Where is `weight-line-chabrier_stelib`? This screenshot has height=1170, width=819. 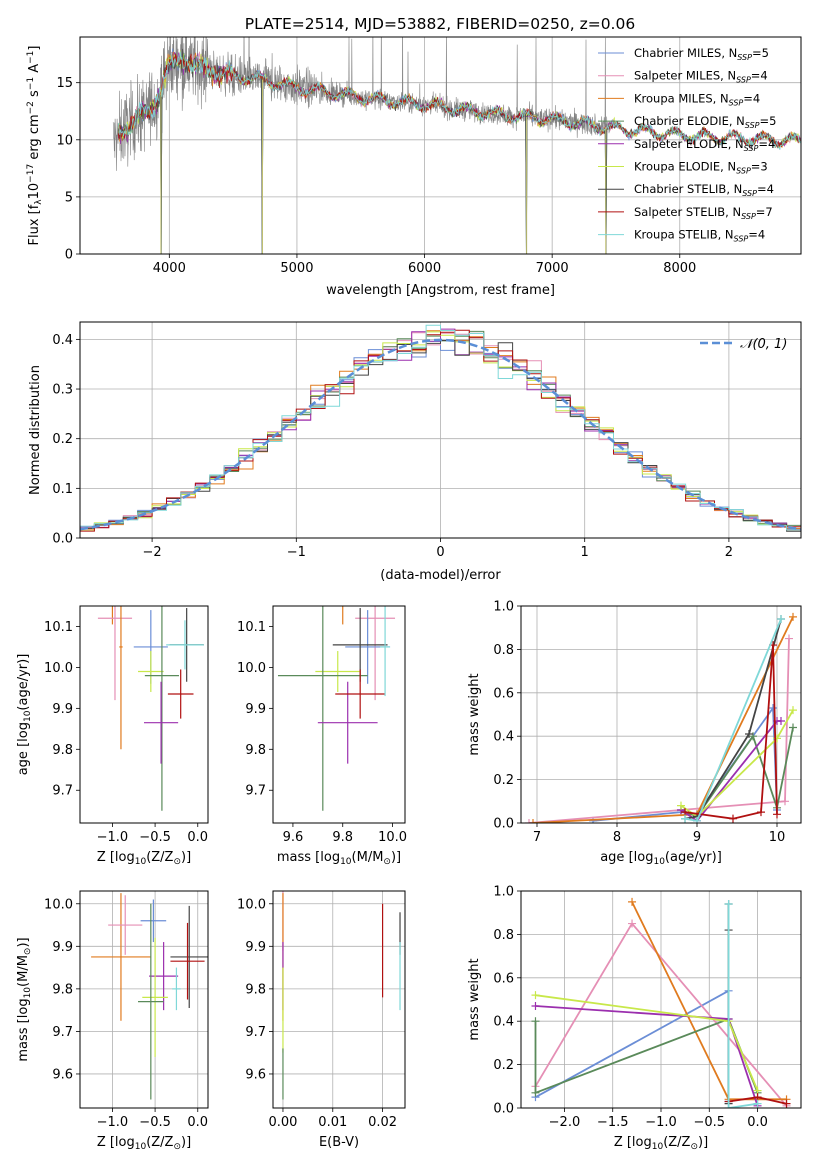 weight-line-chabrier_stelib is located at coordinates (733, 719).